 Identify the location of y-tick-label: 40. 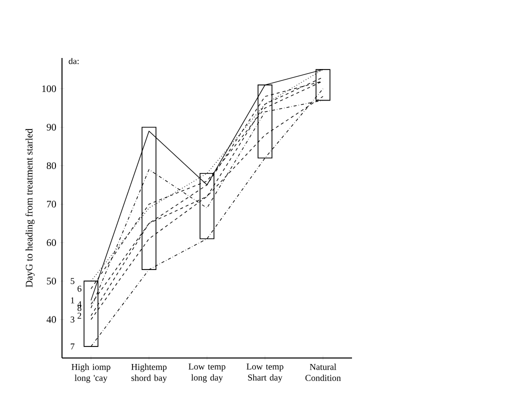
(51, 319).